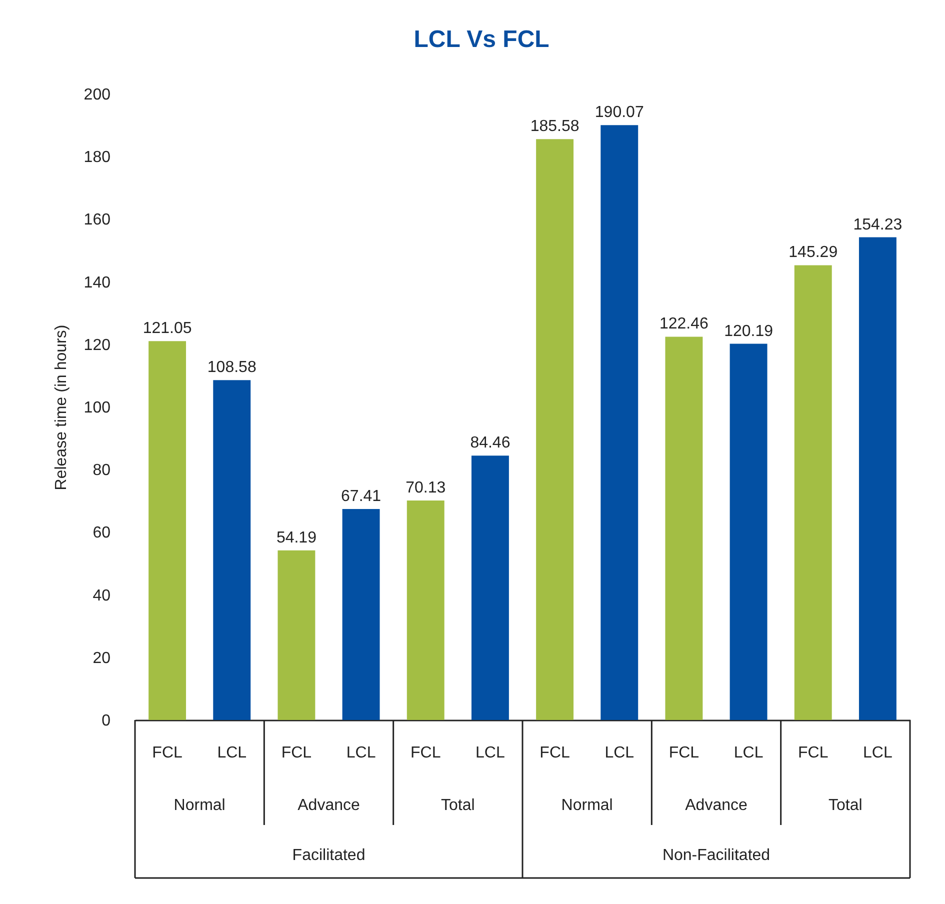 The width and height of the screenshot is (945, 904). What do you see at coordinates (97, 95) in the screenshot?
I see `y-tick-label: 200` at bounding box center [97, 95].